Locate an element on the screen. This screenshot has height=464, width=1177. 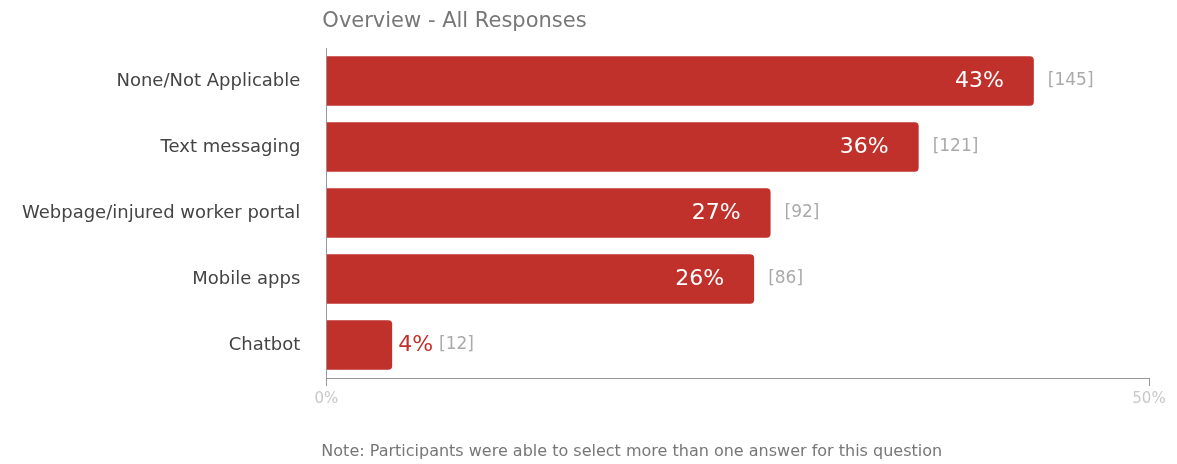
annotation: [92] is located at coordinates (802, 211).